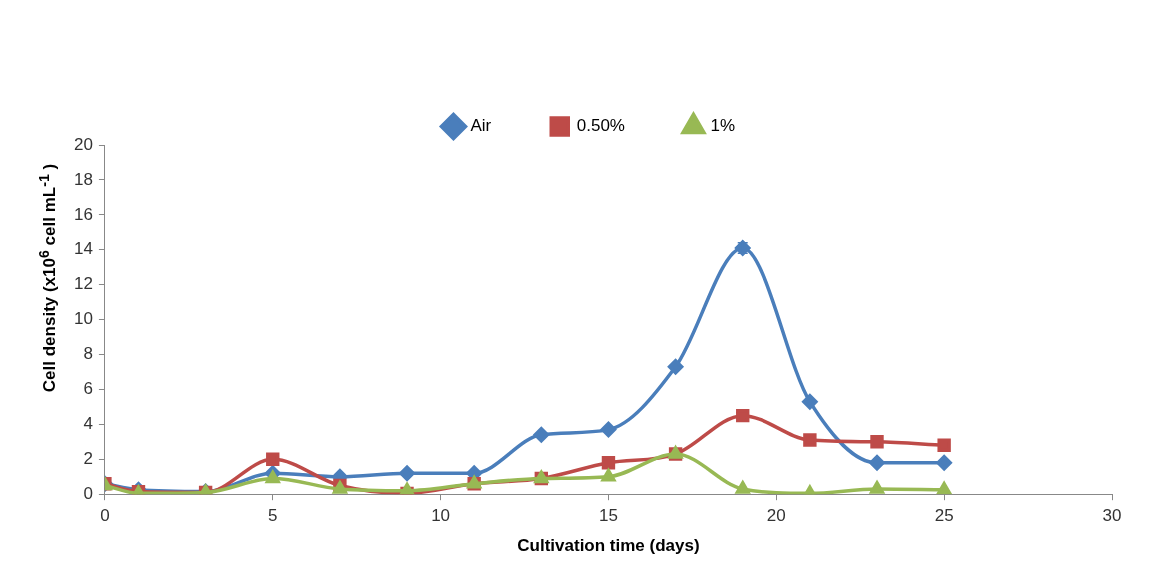 This screenshot has height=579, width=1150. What do you see at coordinates (441, 516) in the screenshot?
I see `x-tick-label: 10` at bounding box center [441, 516].